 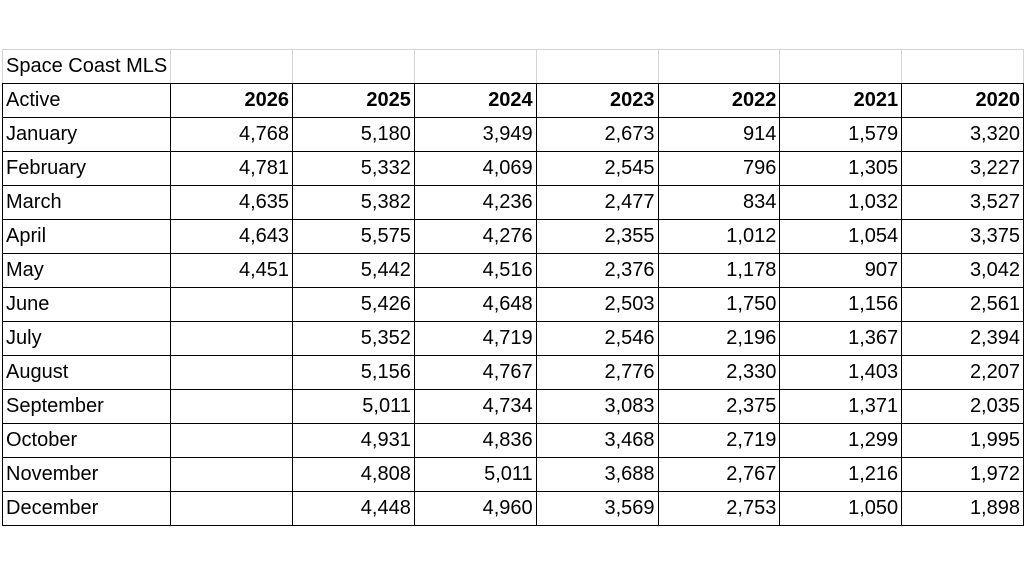 I want to click on month-row: July 5,352 4,719 2,546 2,196 1,367 2,394, so click(x=512, y=338).